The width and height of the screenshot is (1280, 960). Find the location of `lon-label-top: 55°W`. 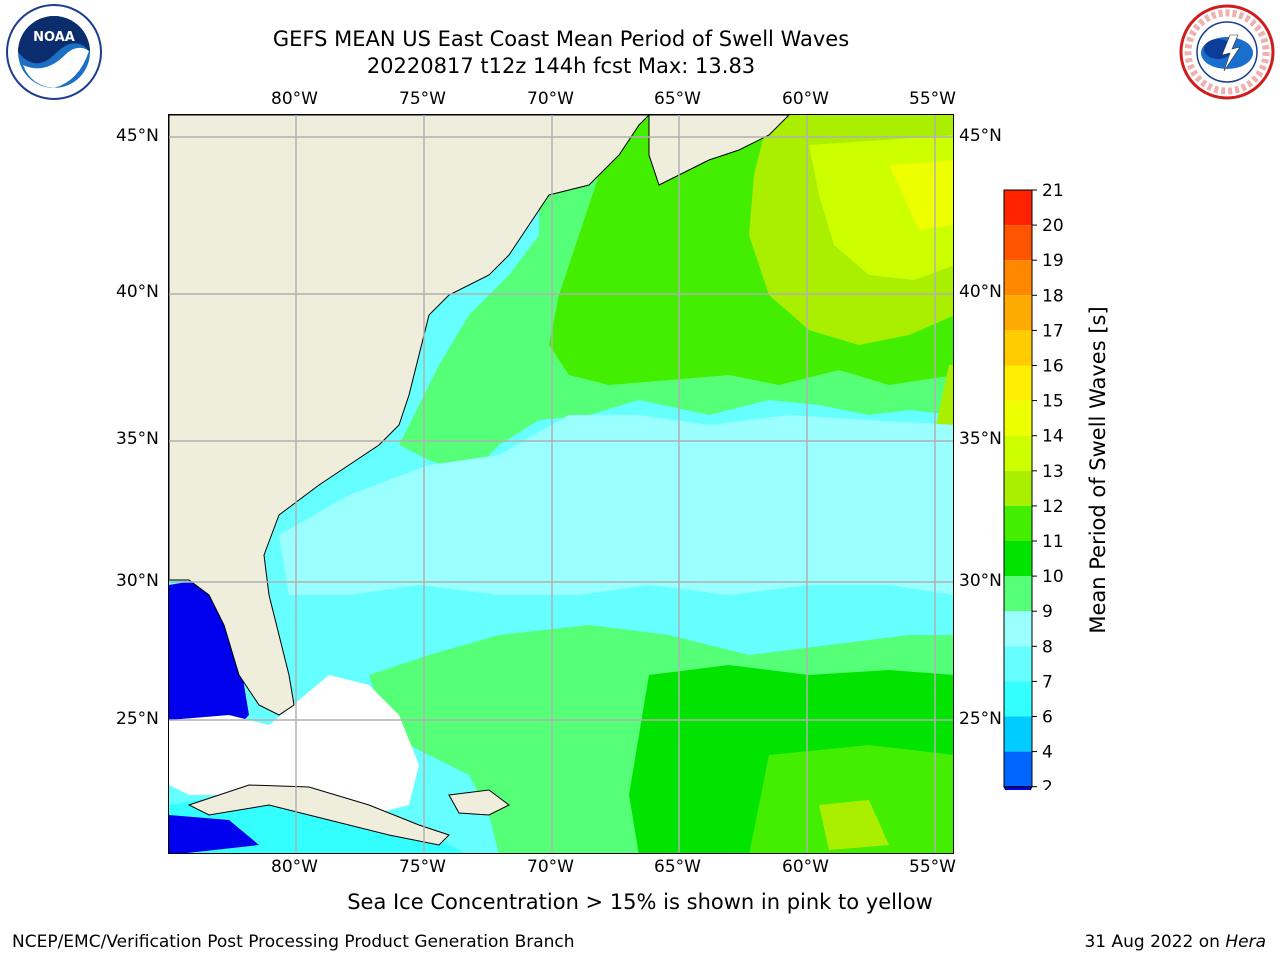

lon-label-top: 55°W is located at coordinates (932, 99).